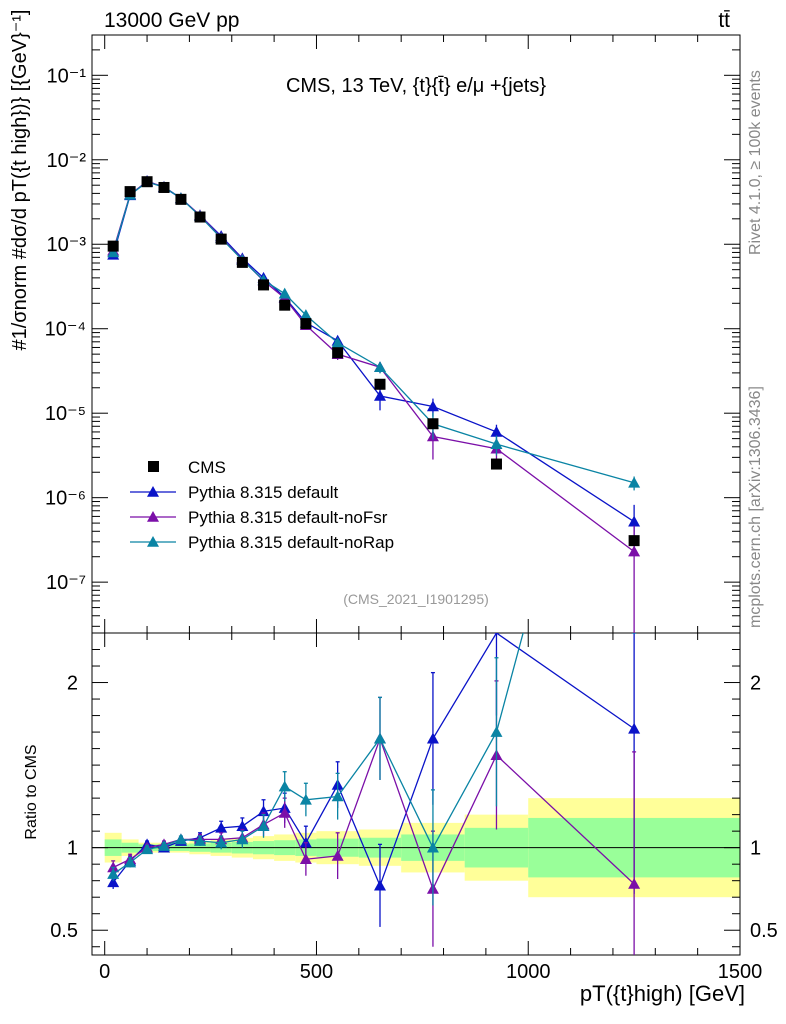  What do you see at coordinates (755, 849) in the screenshot?
I see `y-tick-label-ratio-right: 1` at bounding box center [755, 849].